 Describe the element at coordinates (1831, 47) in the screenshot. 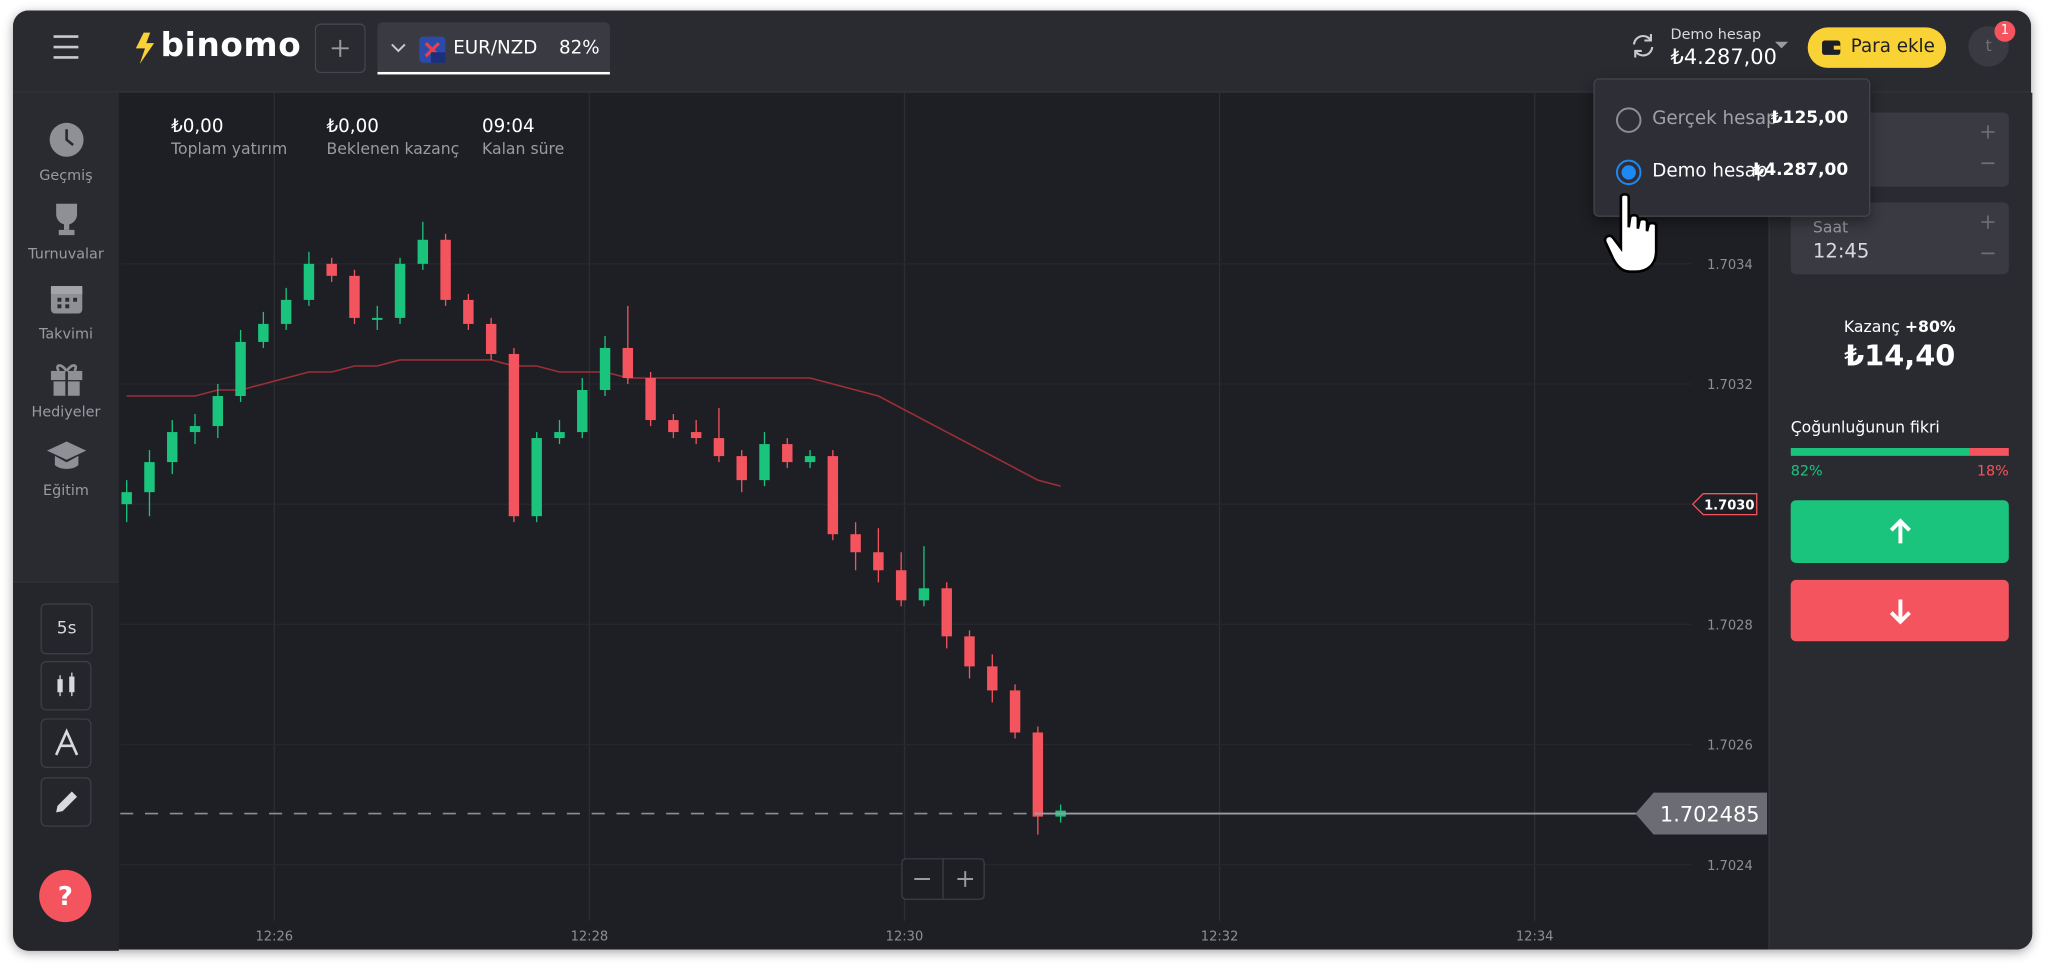

I see `wallet-icon` at that location.